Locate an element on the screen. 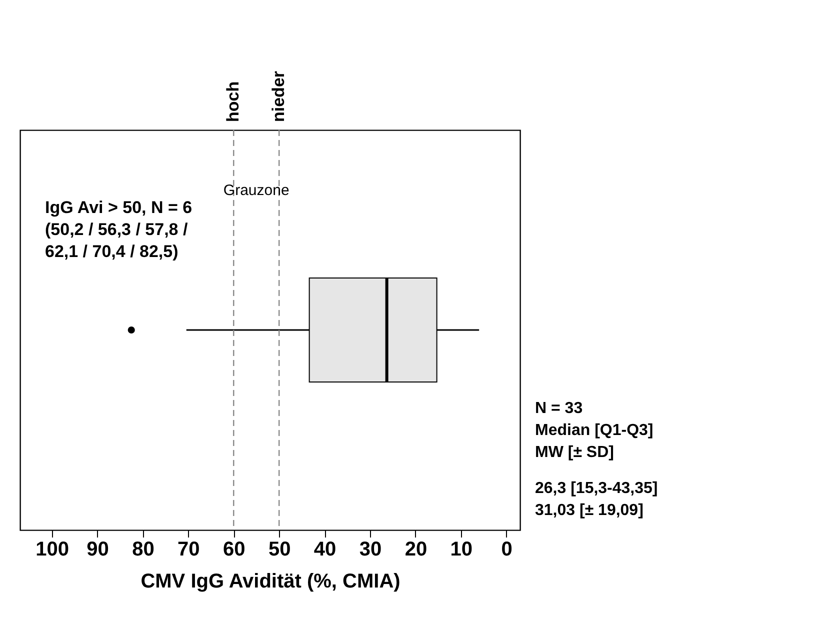  ref-line-label: hoch is located at coordinates (233, 101).